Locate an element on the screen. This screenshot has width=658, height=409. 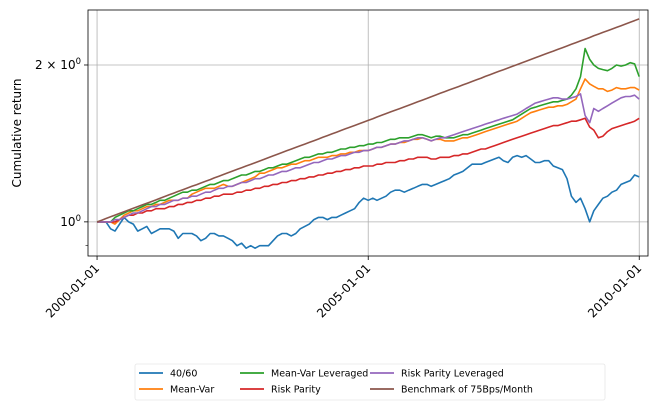
legend-label: Risk Parity Leveraged is located at coordinates (452, 374).